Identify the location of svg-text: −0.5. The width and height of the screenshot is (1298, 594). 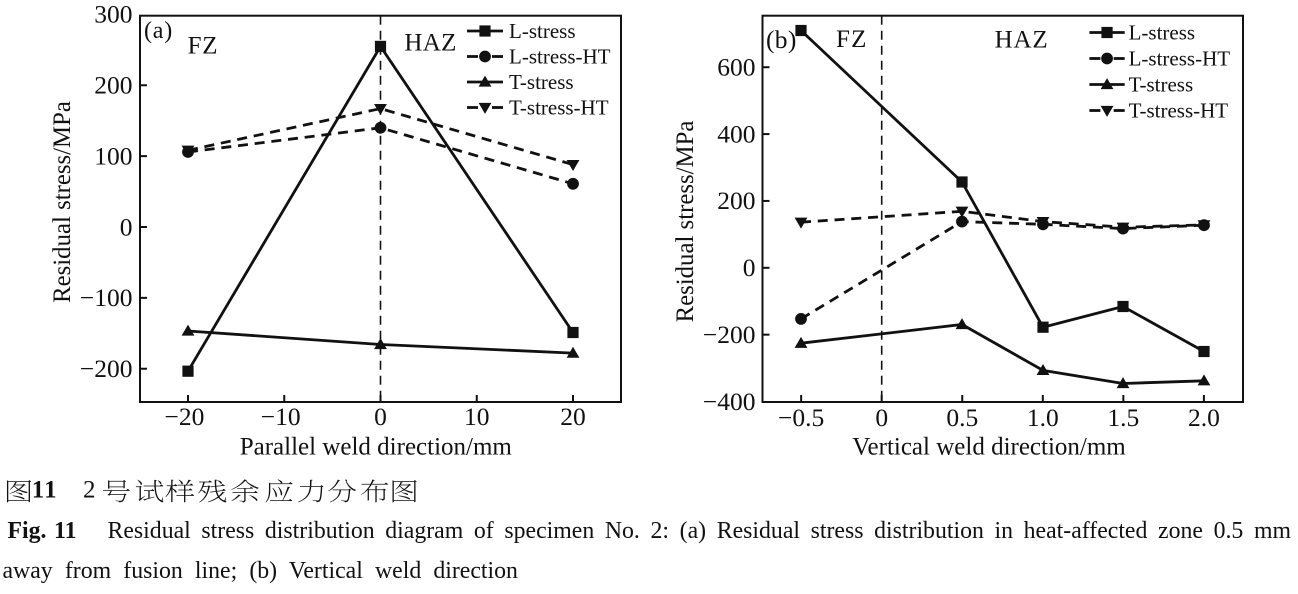
(801, 417).